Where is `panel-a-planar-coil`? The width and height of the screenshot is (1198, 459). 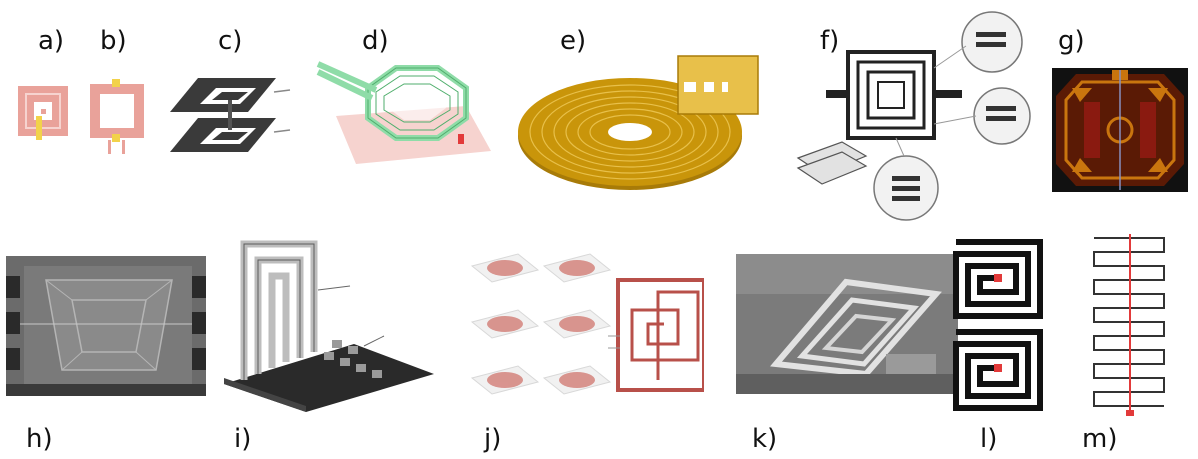 panel-a-planar-coil is located at coordinates (43, 113).